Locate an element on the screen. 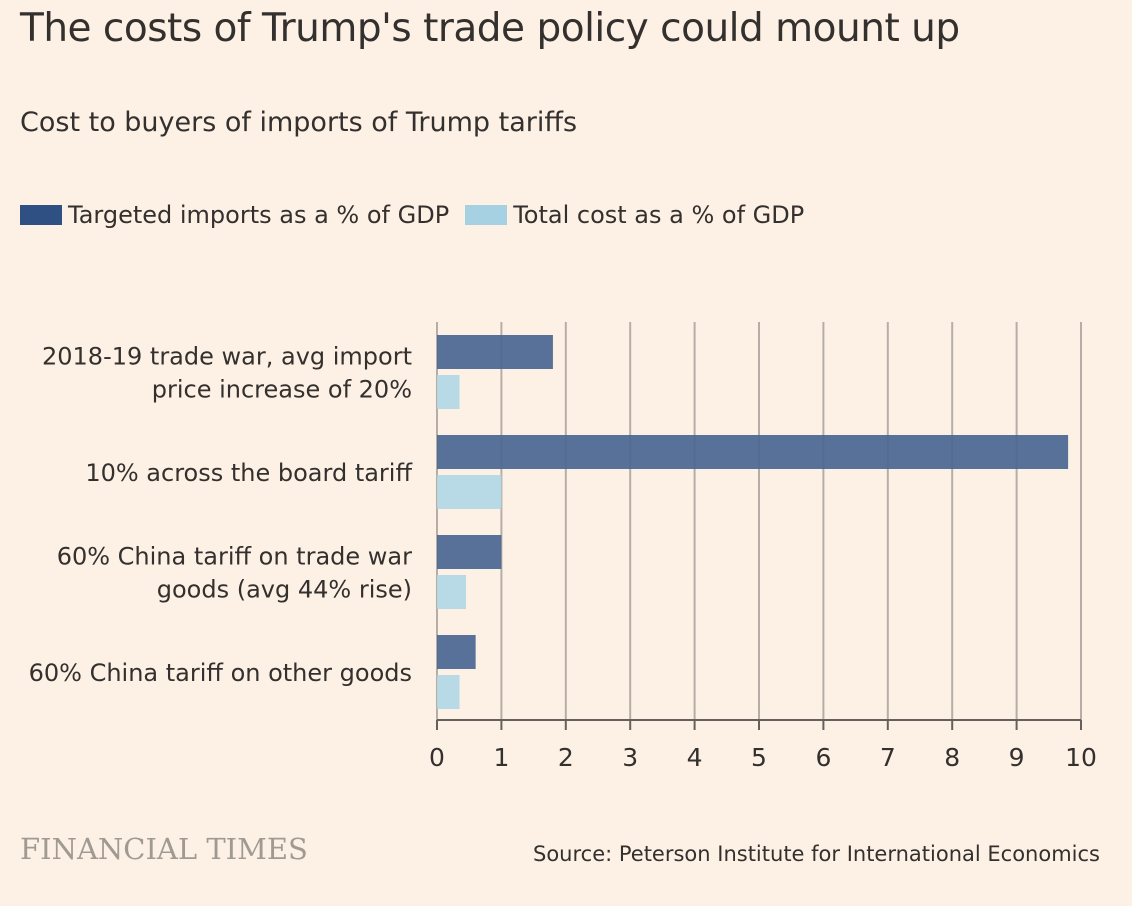 The image size is (1132, 906). legend-item-targeted-imports: Targeted imports as a % of GDP is located at coordinates (234, 215).